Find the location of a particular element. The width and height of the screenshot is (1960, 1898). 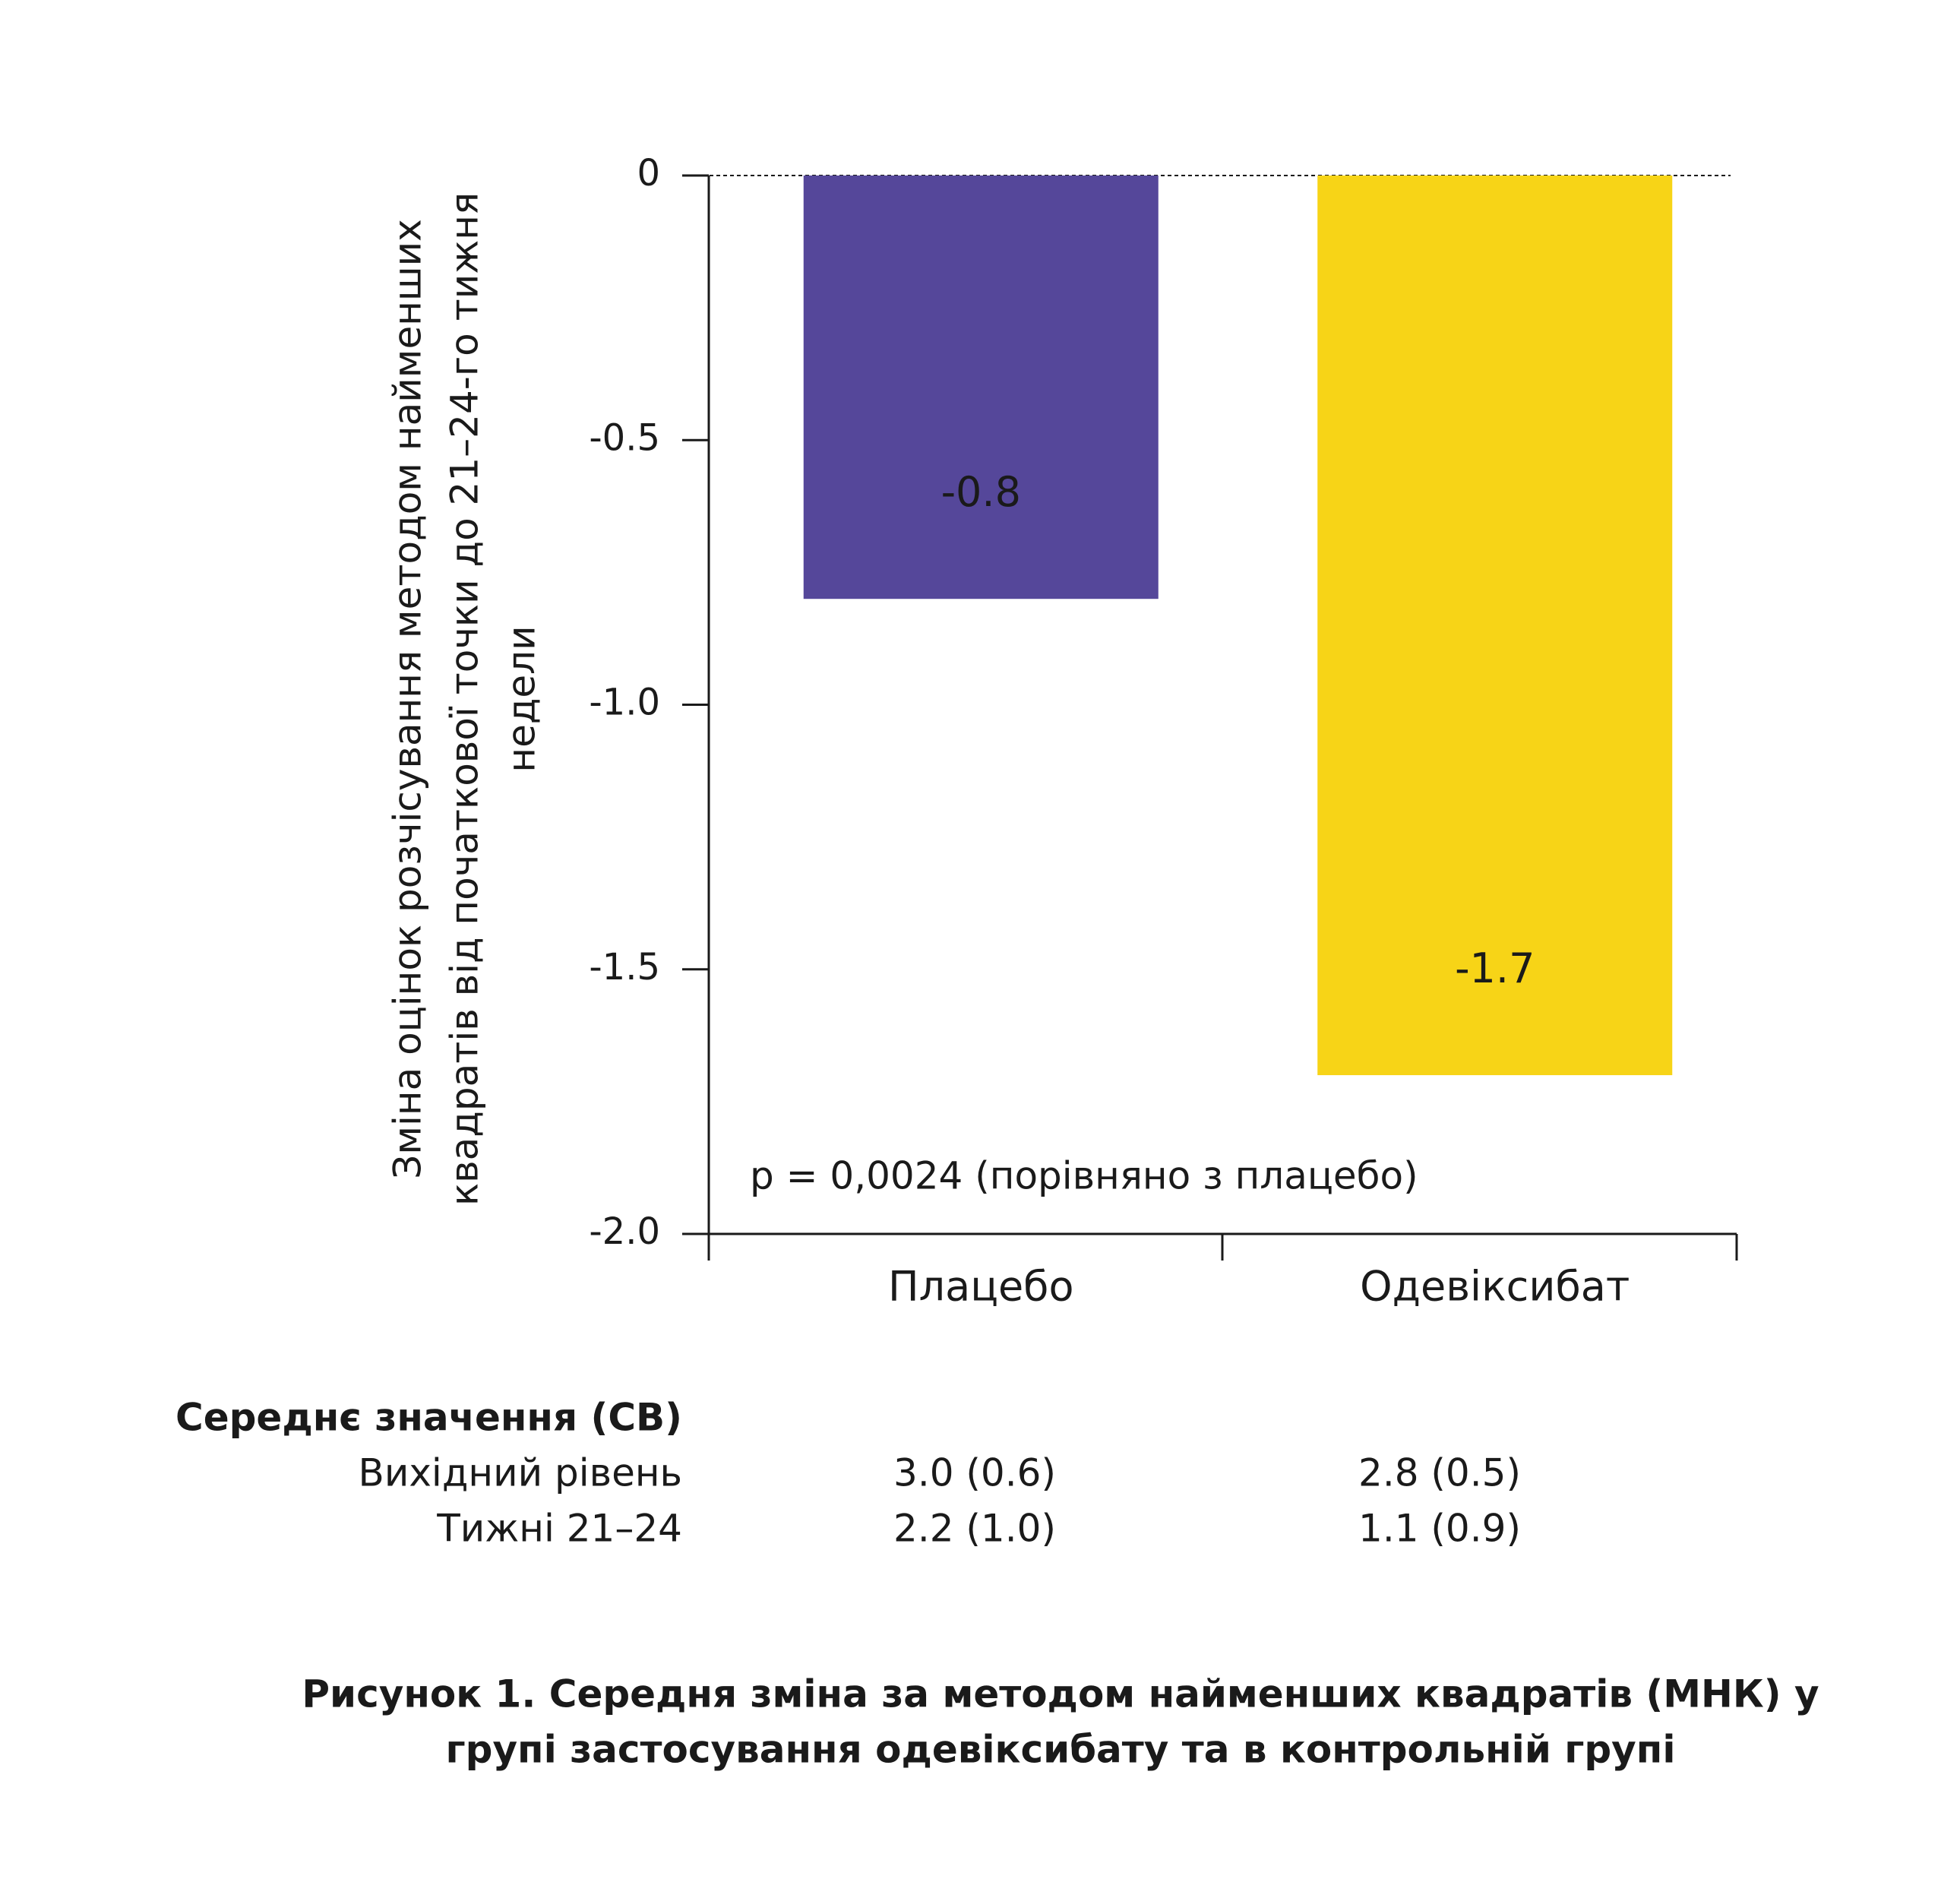

value-label: -1.7 is located at coordinates (1495, 968).